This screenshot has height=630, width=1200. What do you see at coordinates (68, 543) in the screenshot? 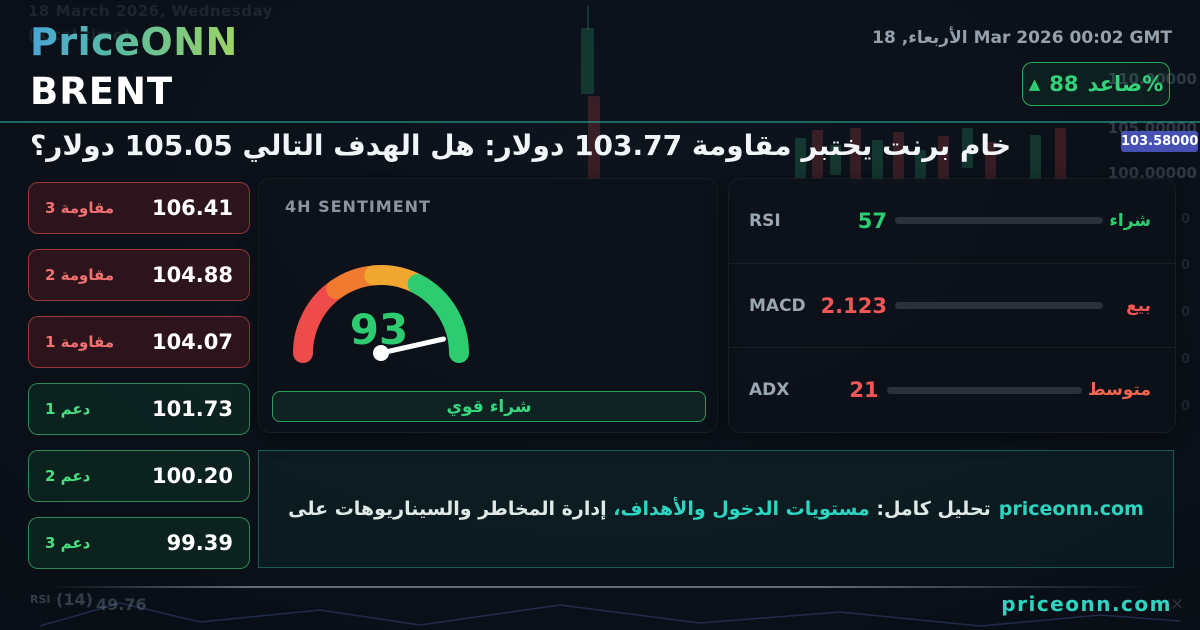
I see `level-label: دعم 3` at bounding box center [68, 543].